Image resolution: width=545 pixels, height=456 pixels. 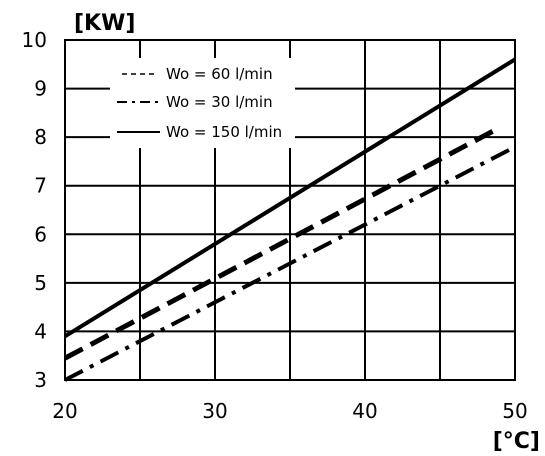 I want to click on legend: Wo = 60 l/min Wo = 30 l/min Wo = 150 l/min, so click(x=202, y=103).